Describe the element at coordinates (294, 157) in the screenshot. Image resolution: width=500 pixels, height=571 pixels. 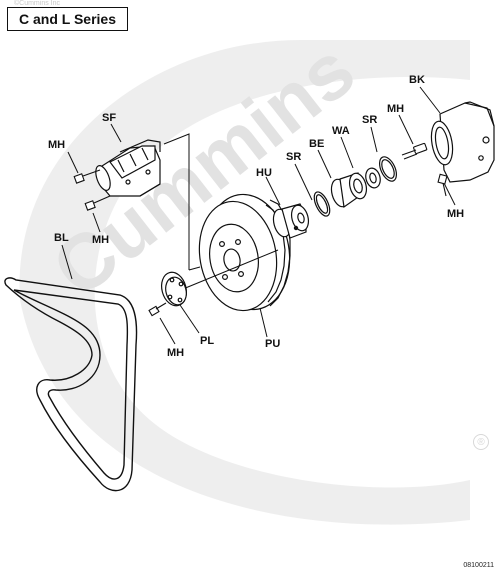
I see `callout-sr-left: SR` at that location.